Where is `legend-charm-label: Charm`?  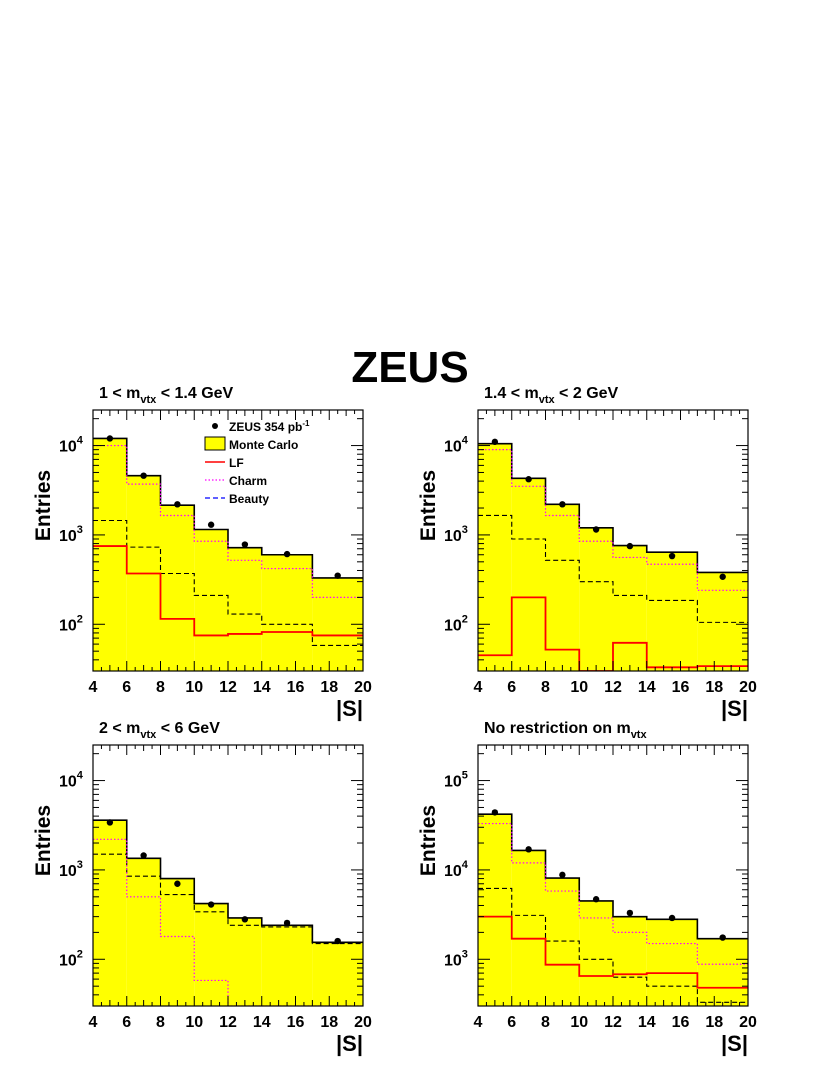 legend-charm-label: Charm is located at coordinates (248, 481).